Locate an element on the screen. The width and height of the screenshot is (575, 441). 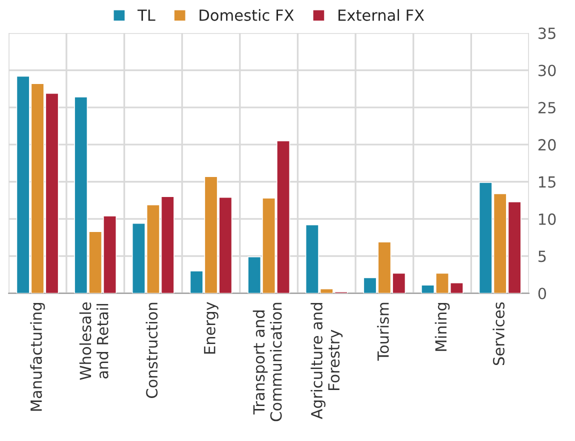
y-tick-label: 25 is located at coordinates (547, 108).